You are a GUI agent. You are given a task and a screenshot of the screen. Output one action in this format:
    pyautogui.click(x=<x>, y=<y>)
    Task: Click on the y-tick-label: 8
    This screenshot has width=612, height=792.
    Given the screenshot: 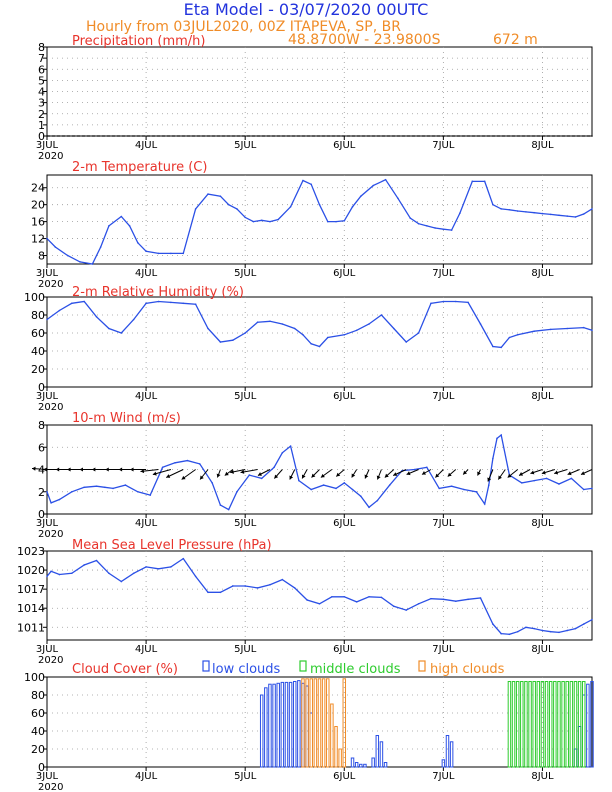 What is the action you would take?
    pyautogui.click(x=41, y=47)
    